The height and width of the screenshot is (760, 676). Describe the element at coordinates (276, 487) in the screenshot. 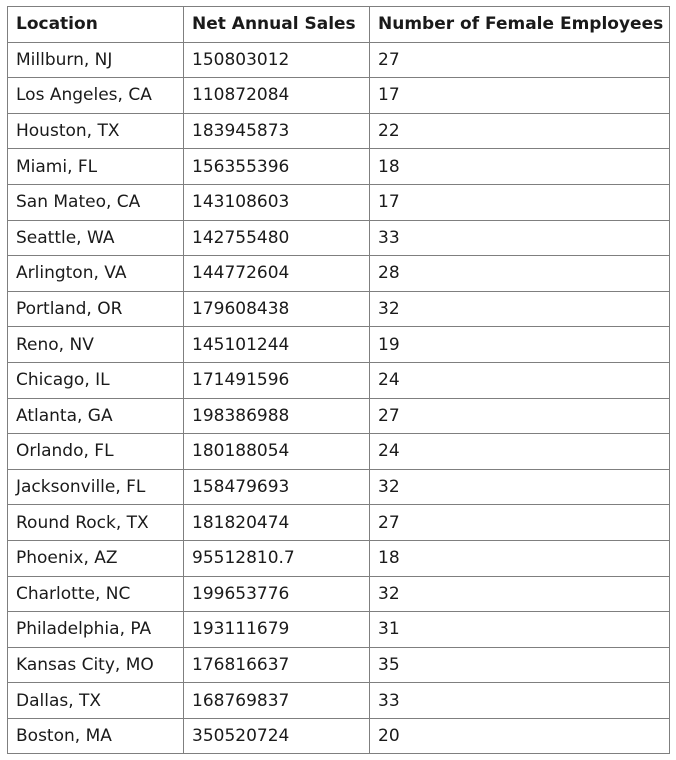

I see `cell-net-annual-sales: 158479693` at that location.